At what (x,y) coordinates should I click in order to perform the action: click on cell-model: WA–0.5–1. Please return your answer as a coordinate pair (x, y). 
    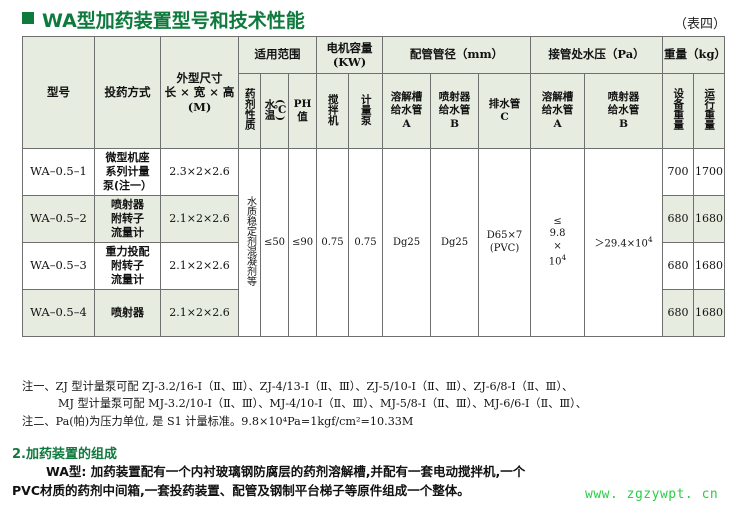
    Looking at the image, I should click on (58, 172).